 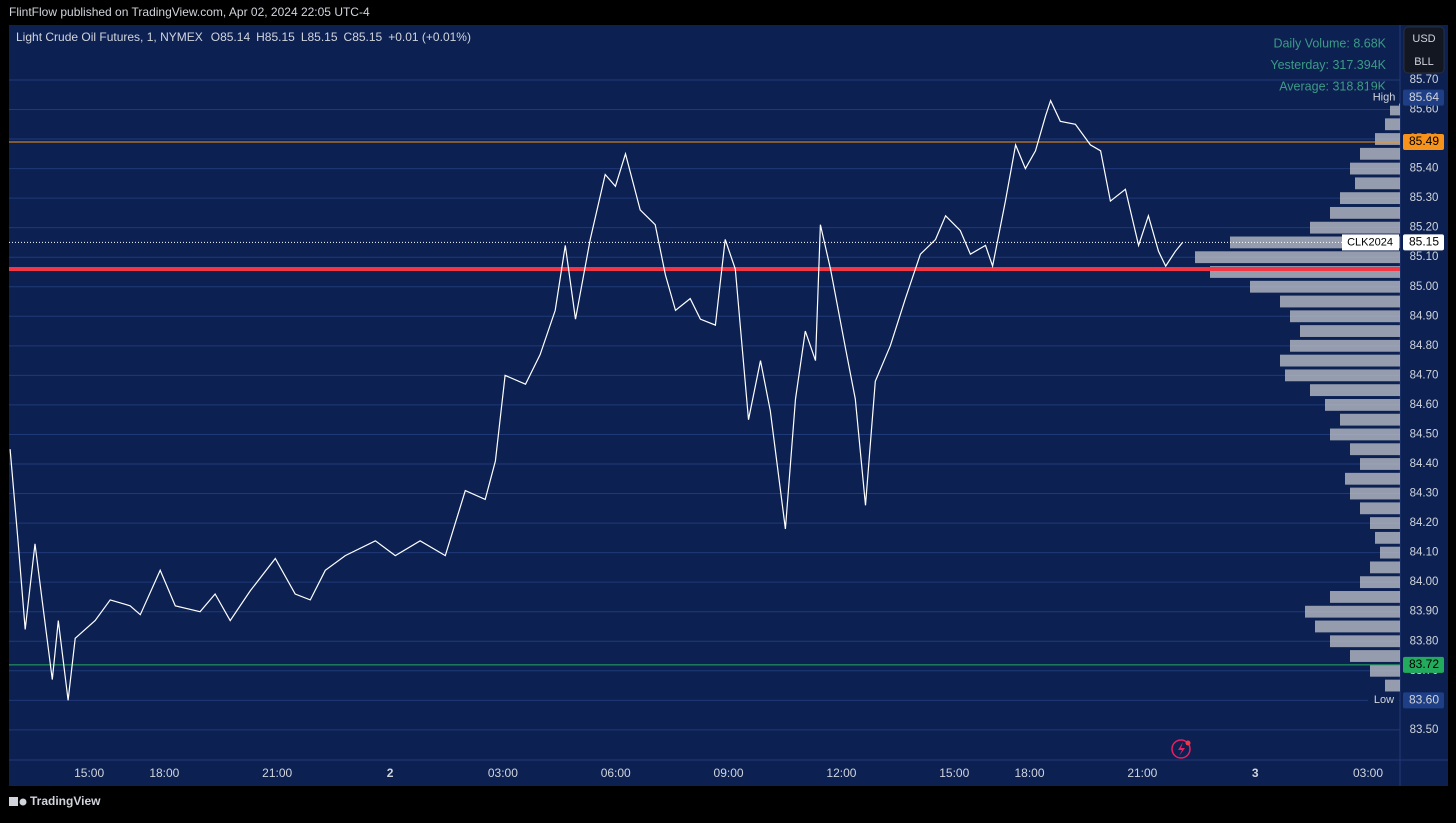 What do you see at coordinates (18, 801) in the screenshot?
I see `logo` at bounding box center [18, 801].